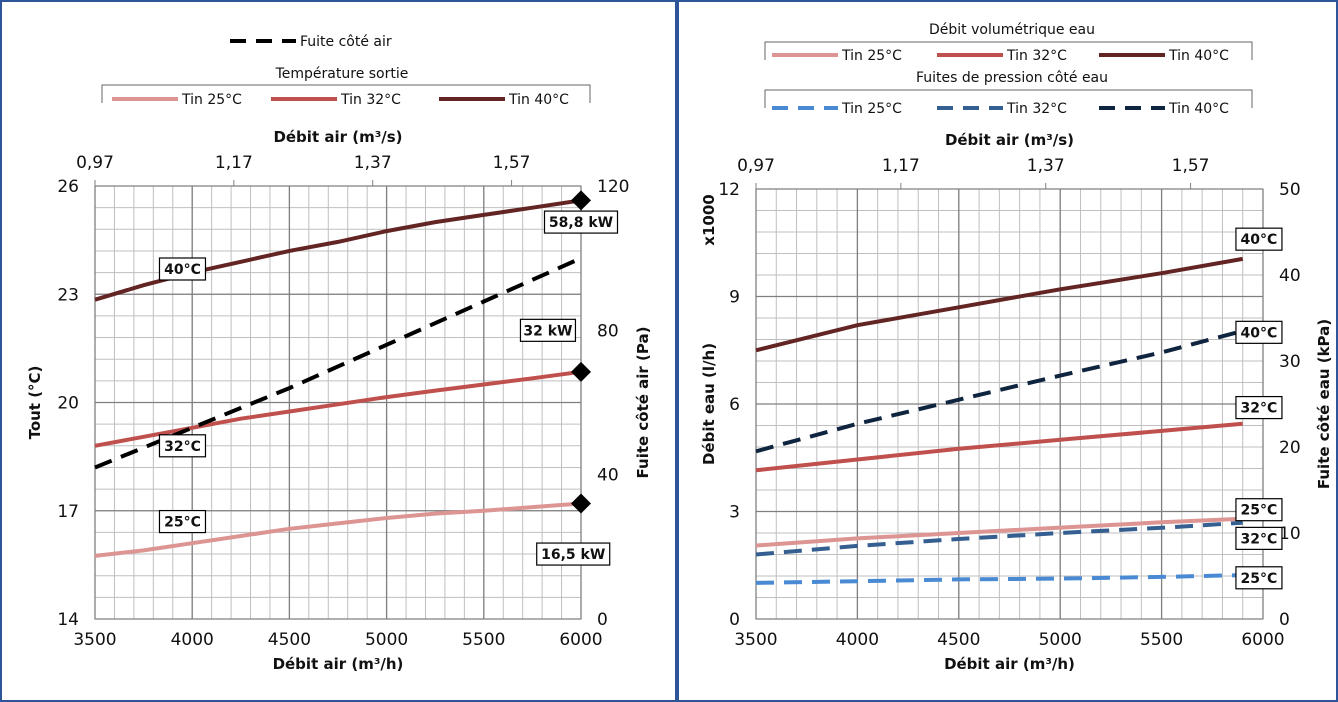 The width and height of the screenshot is (1338, 702). What do you see at coordinates (1036, 56) in the screenshot?
I see `legend-flow-tin32: Tin 32°C` at bounding box center [1036, 56].